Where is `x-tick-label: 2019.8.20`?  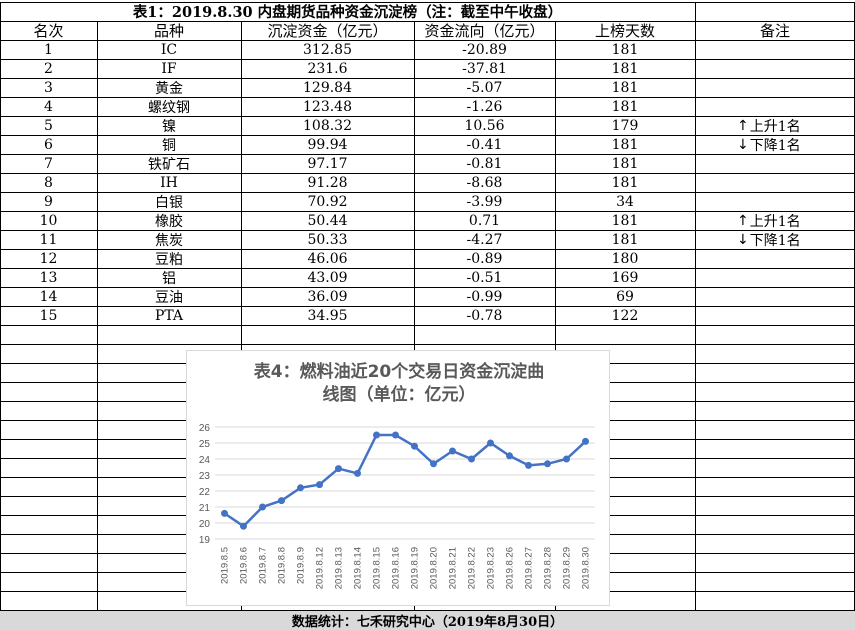 x-tick-label: 2019.8.20 is located at coordinates (434, 568).